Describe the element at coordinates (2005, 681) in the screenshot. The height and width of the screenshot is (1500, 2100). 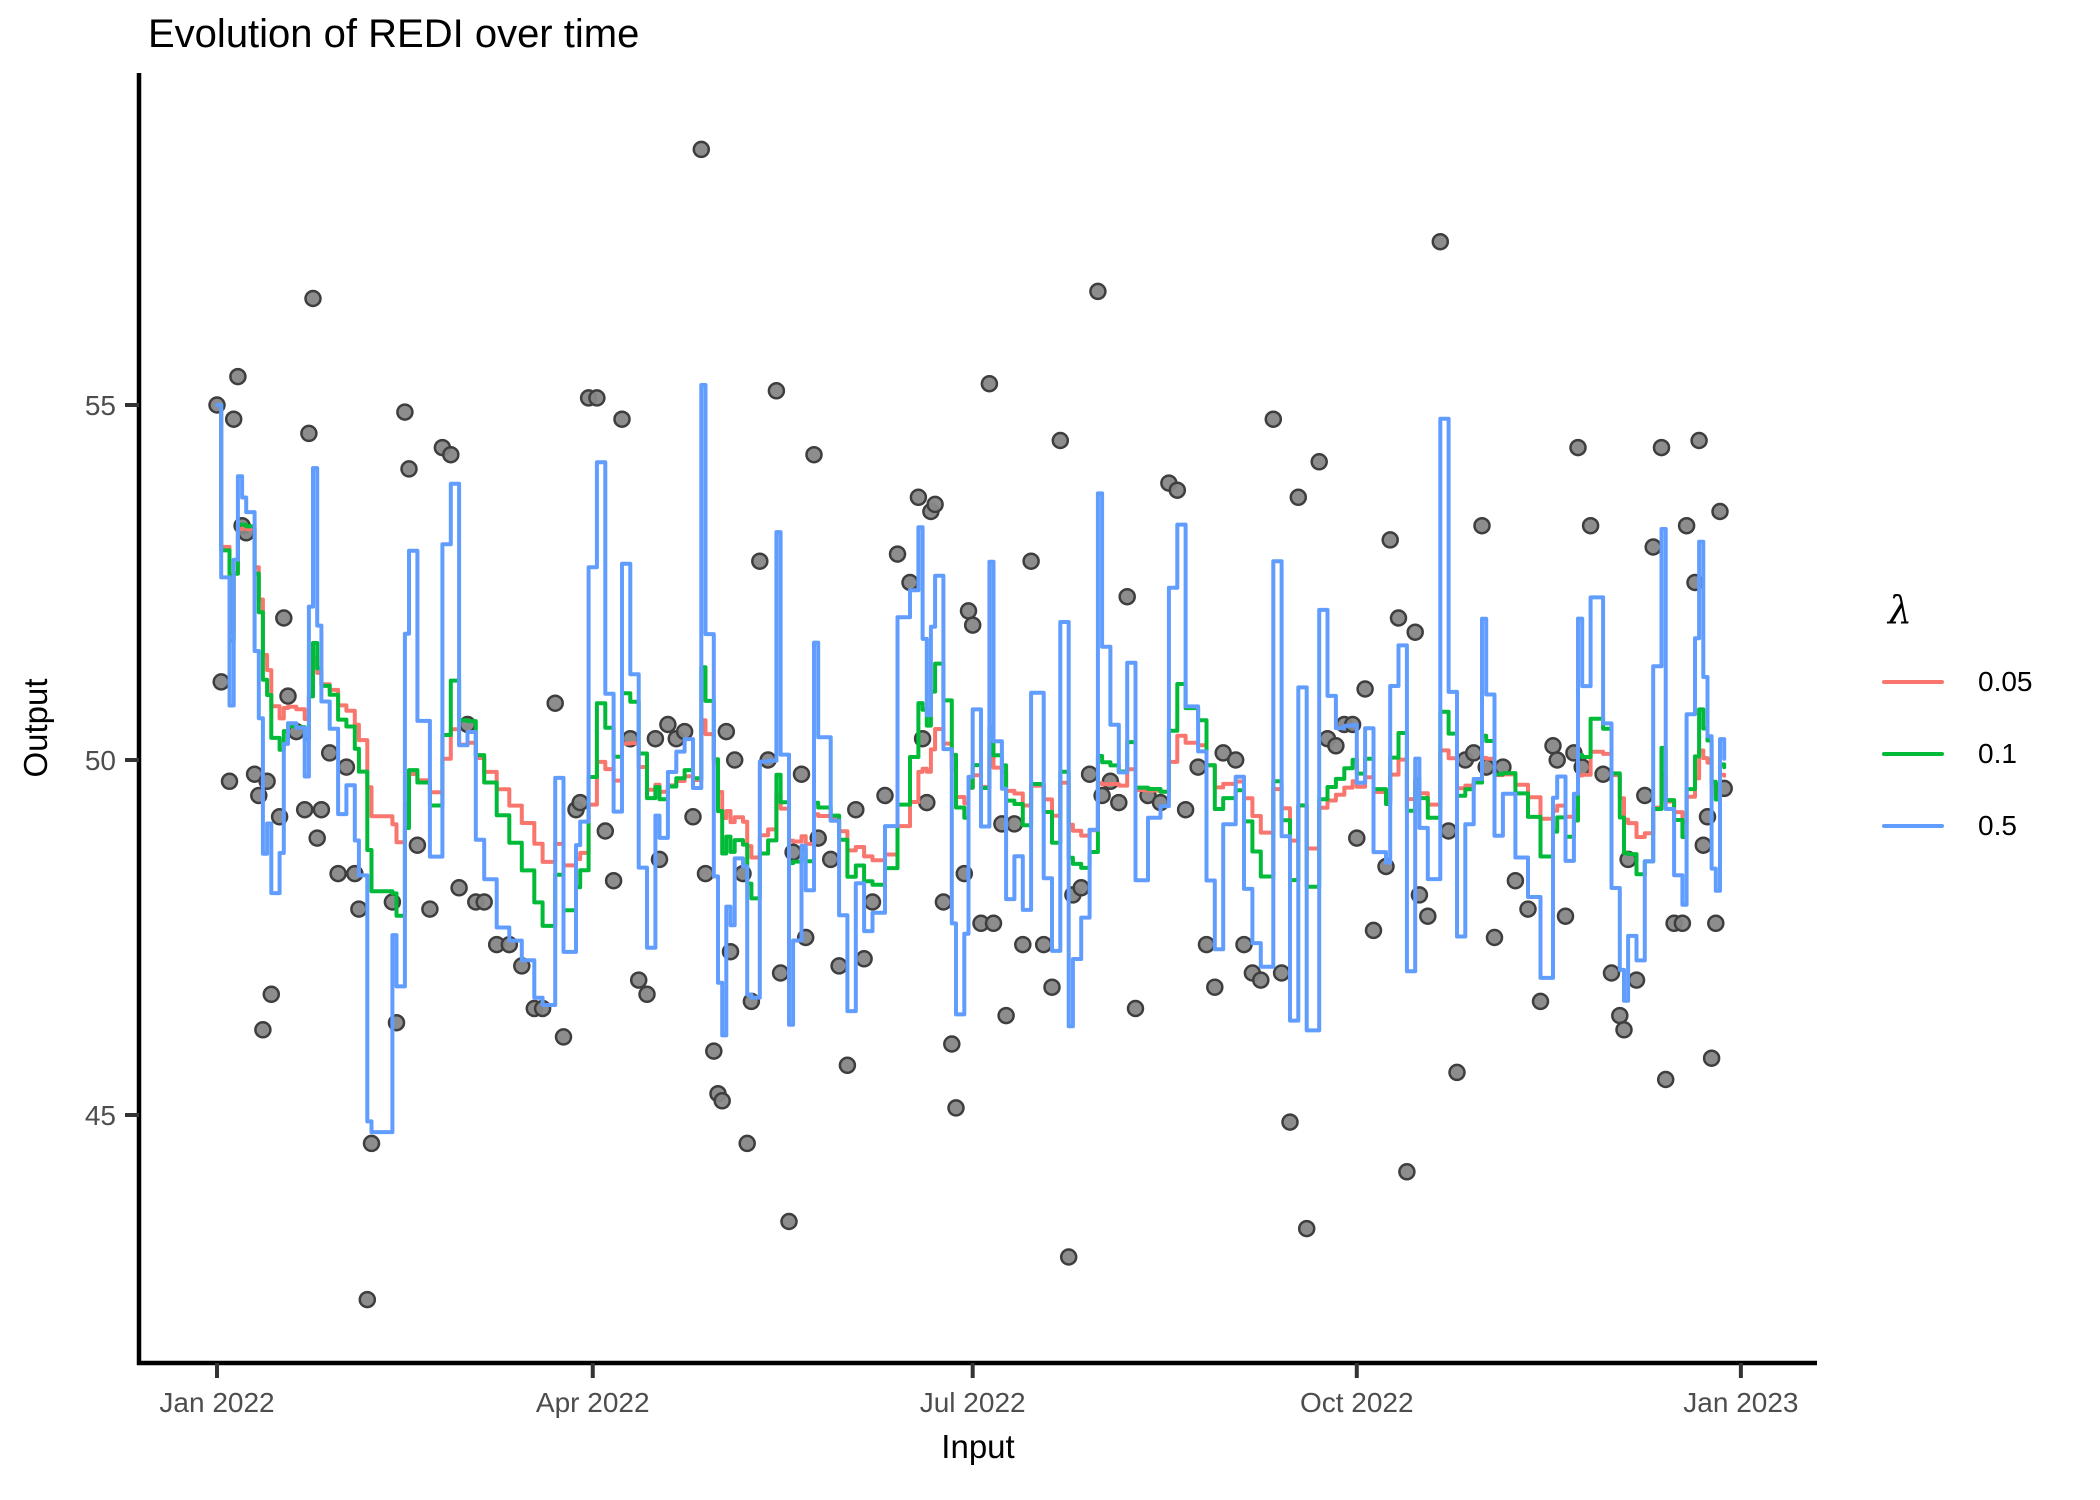
I see `legend-label-005: 0.05` at that location.